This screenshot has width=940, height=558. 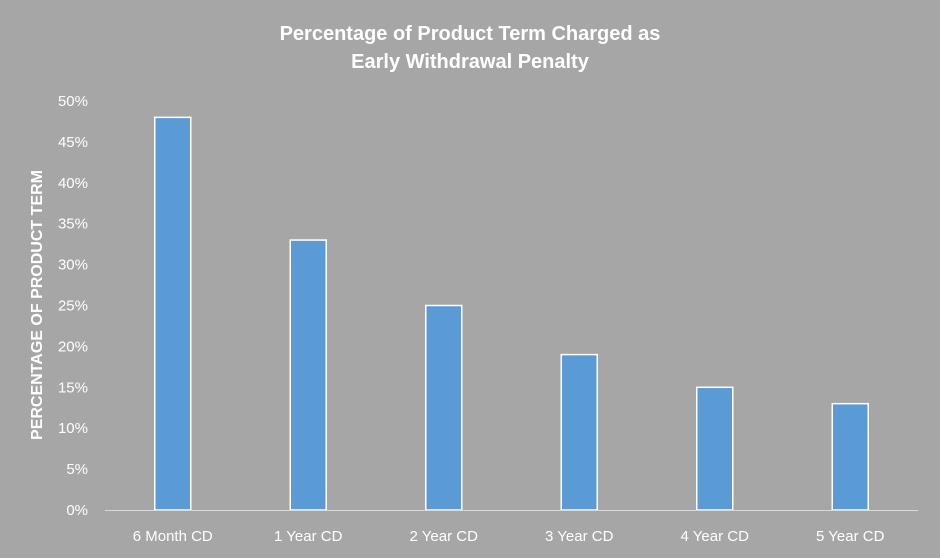 I want to click on y-axis-label: PERCENTAGE OF PRODUCT TERM, so click(x=37, y=305).